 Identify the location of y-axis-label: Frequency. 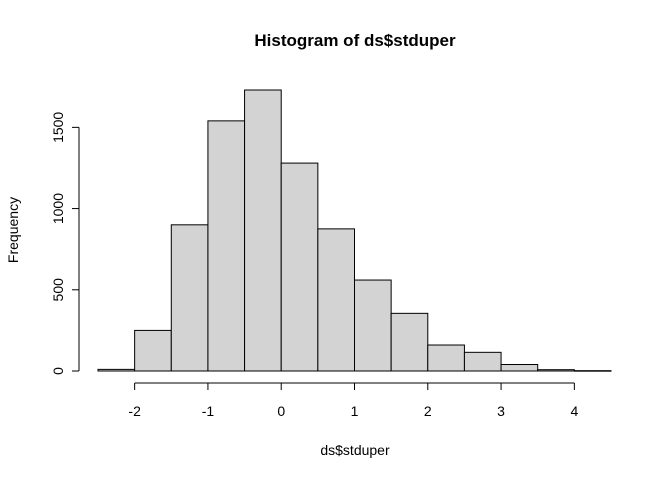
(13, 230).